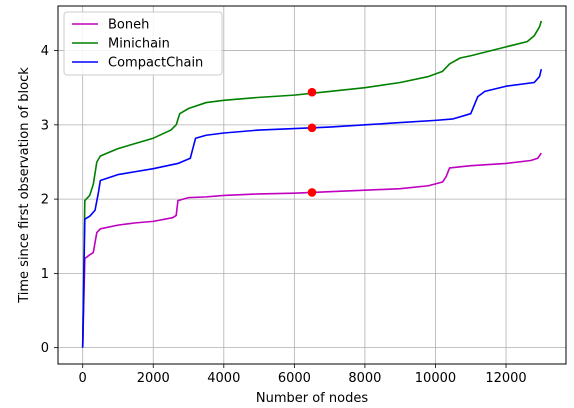  Describe the element at coordinates (128, 25) in the screenshot. I see `legend-label-boneh: Boneh` at that location.